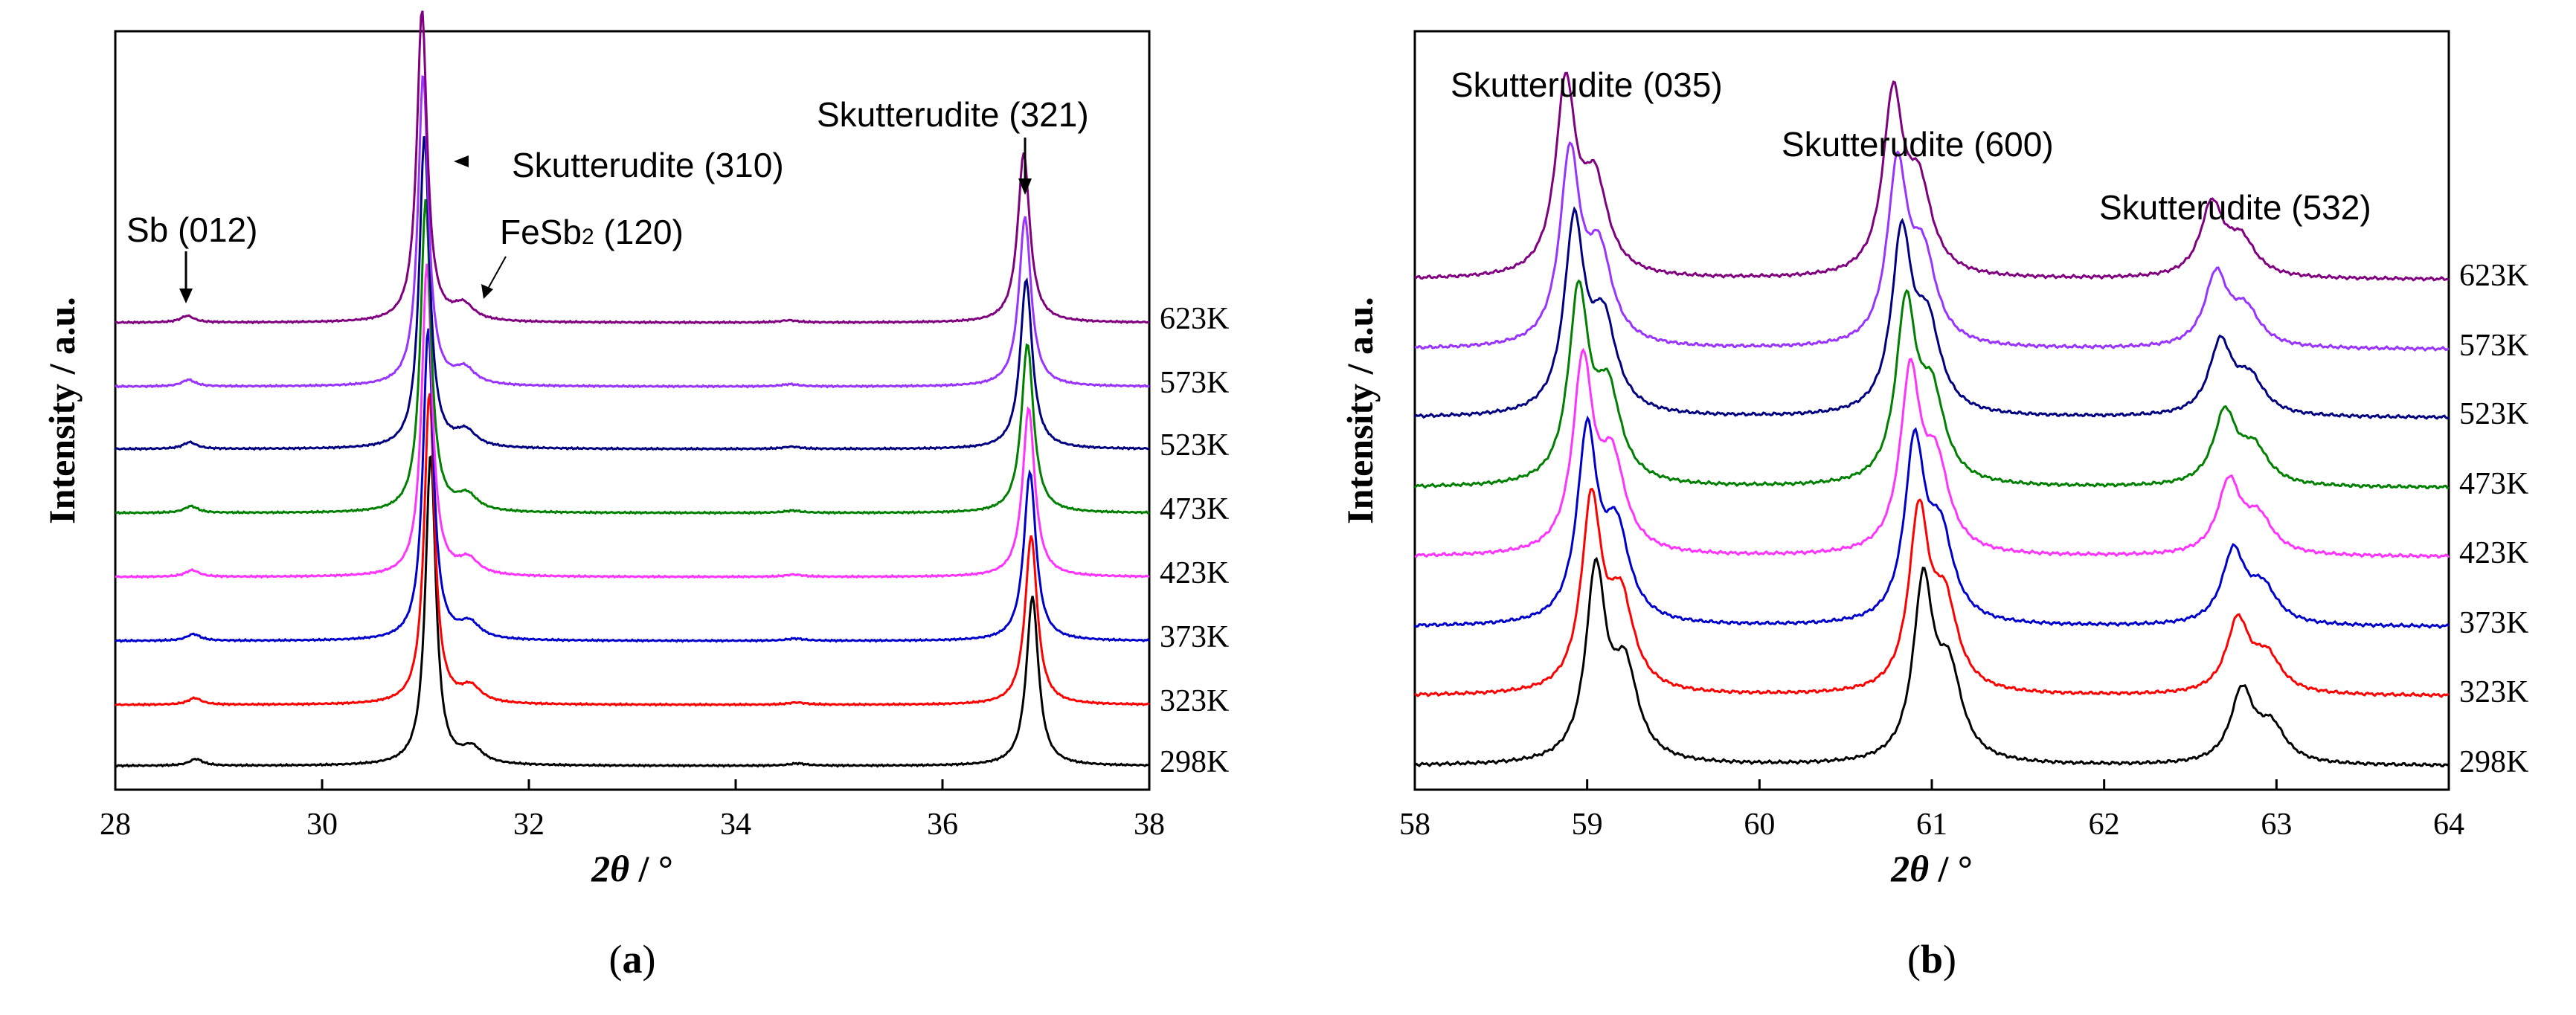 This screenshot has height=1015, width=2576. I want to click on x-axis-title-a: 2θ / °, so click(632, 869).